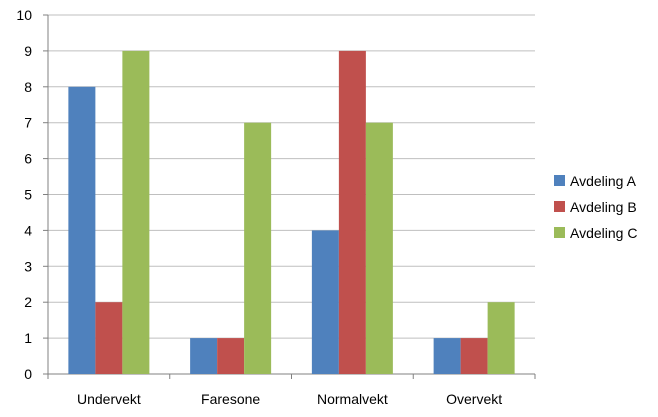  I want to click on x-tick-label: Faresone, so click(230, 399).